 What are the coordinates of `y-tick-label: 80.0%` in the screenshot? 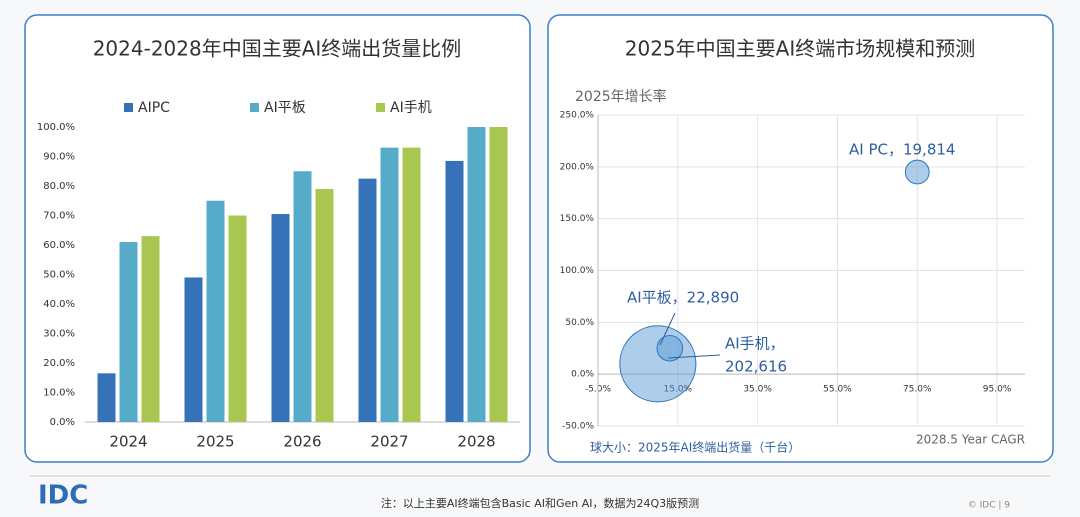 It's located at (59, 186).